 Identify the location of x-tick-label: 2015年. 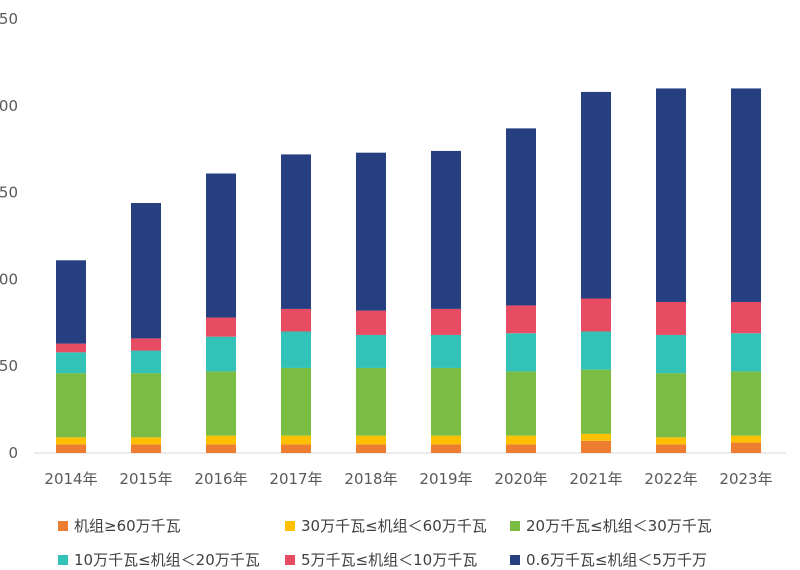
(145, 479).